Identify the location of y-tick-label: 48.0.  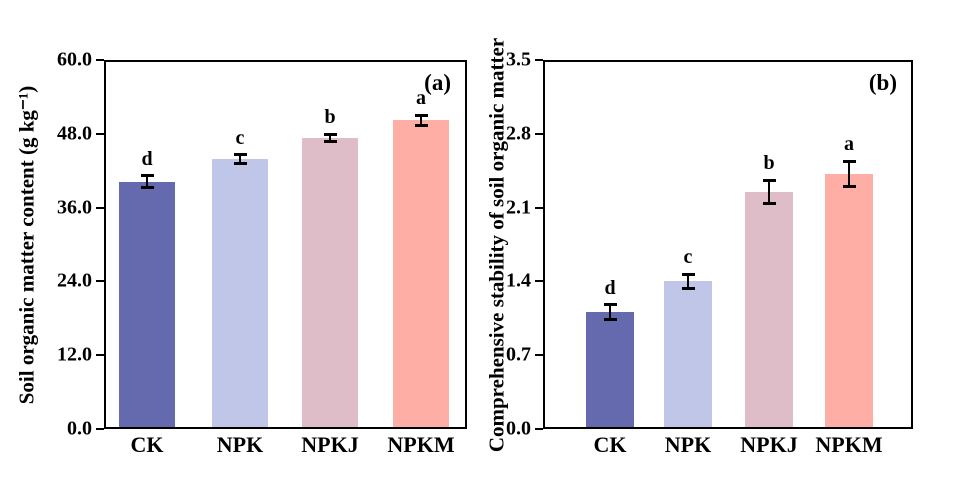
(74, 133).